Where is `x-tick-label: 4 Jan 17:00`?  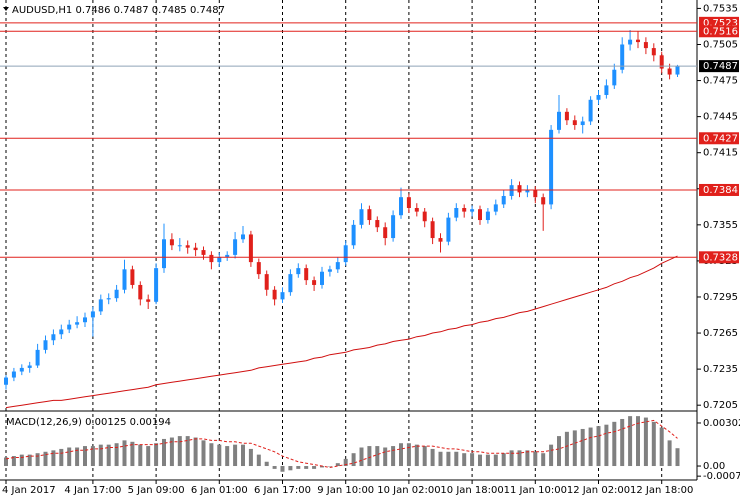
x-tick-label: 4 Jan 17:00 is located at coordinates (92, 490).